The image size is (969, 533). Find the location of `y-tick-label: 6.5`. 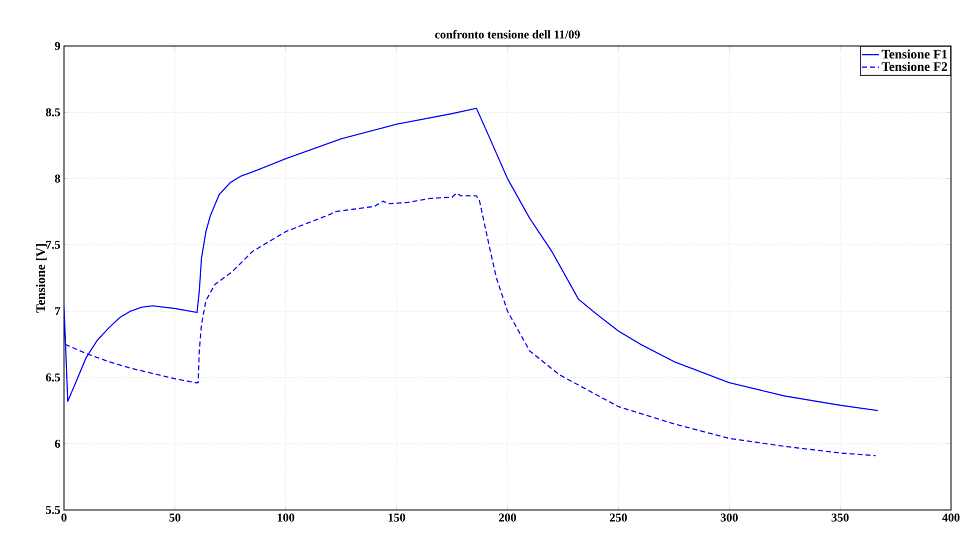

y-tick-label: 6.5 is located at coordinates (53, 377).